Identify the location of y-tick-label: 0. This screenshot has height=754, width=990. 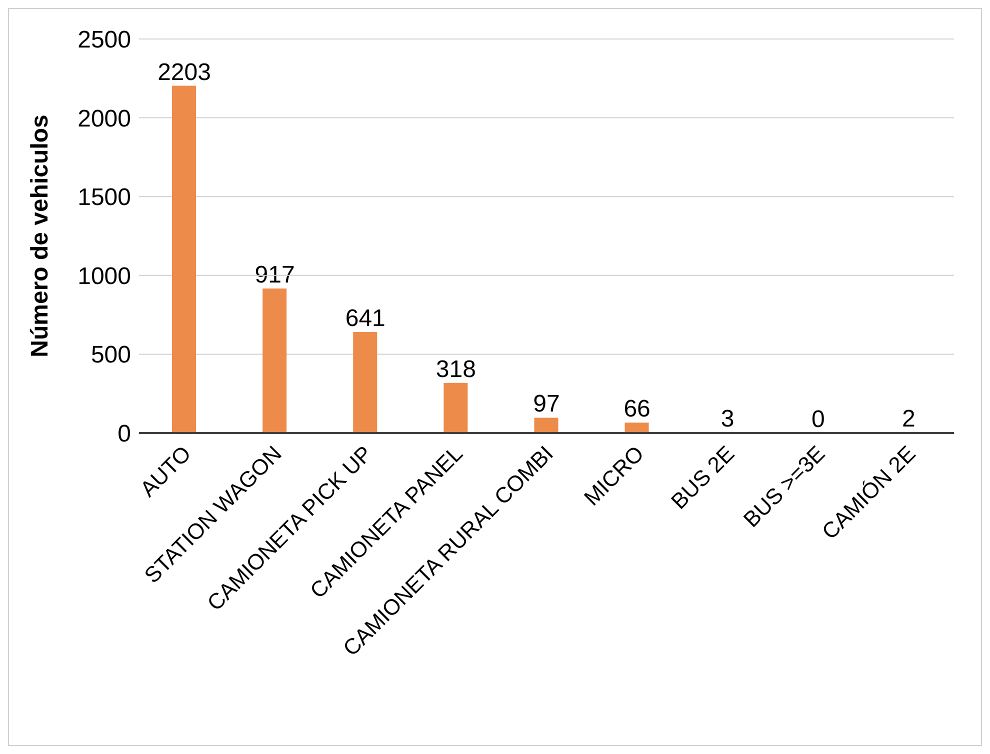
(124, 434).